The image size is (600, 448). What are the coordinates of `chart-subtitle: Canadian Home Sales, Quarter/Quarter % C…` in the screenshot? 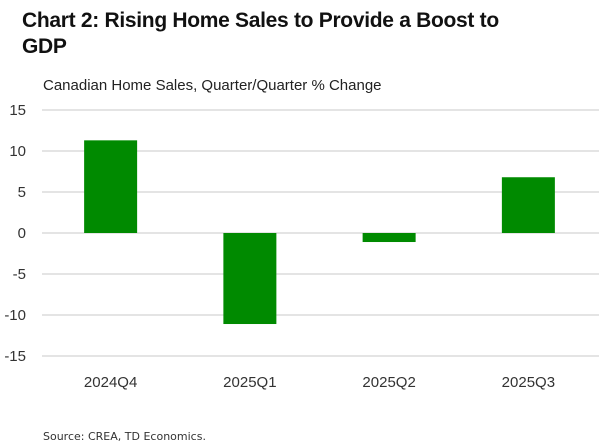 It's located at (212, 85).